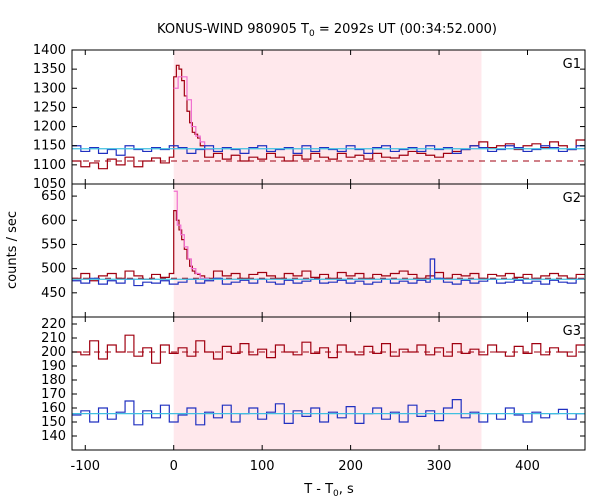  Describe the element at coordinates (191, 234) in the screenshot. I see `series-G2-pink` at that location.